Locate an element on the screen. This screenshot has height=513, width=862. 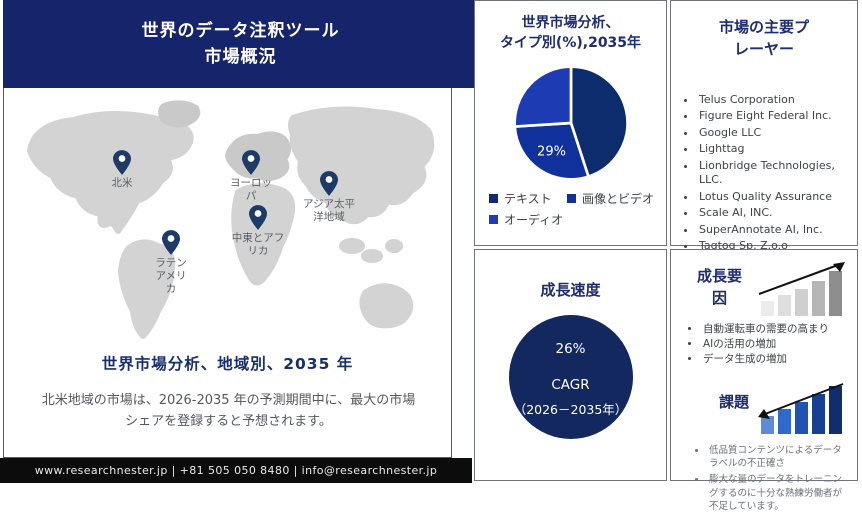
list-item: SuperAnnotate AI, Inc. is located at coordinates (775, 230).